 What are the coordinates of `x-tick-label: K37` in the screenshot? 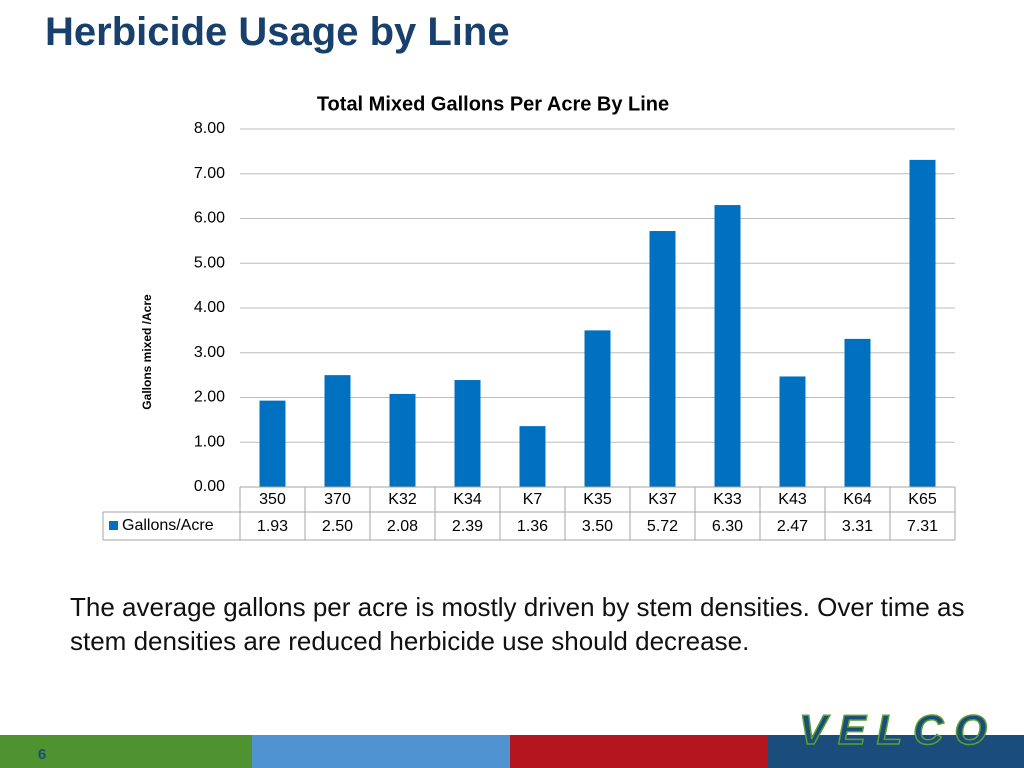 It's located at (662, 499).